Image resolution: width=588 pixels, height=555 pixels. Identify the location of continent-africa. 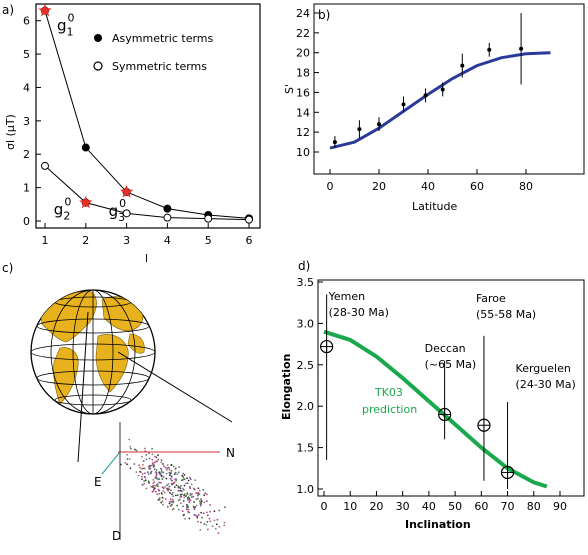
(112, 363).